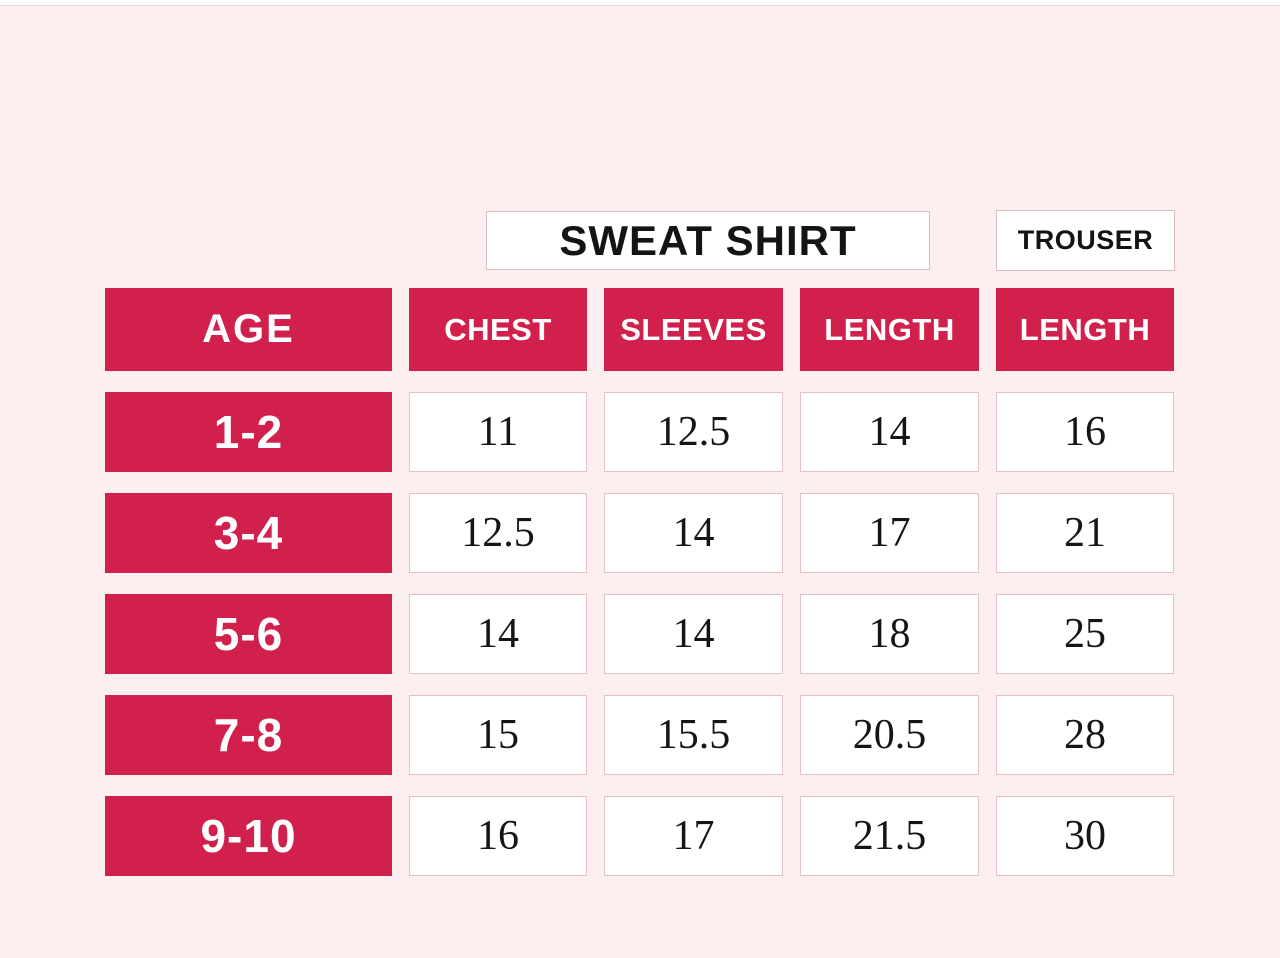  Describe the element at coordinates (498, 432) in the screenshot. I see `value-cell: 11` at that location.